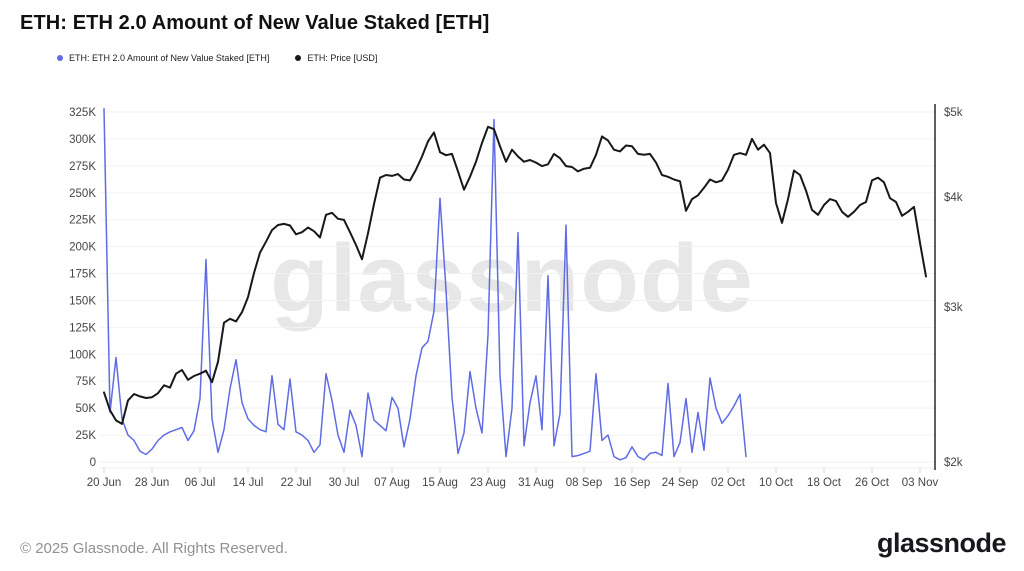  I want to click on x-axis-label: 31 Aug, so click(536, 483).